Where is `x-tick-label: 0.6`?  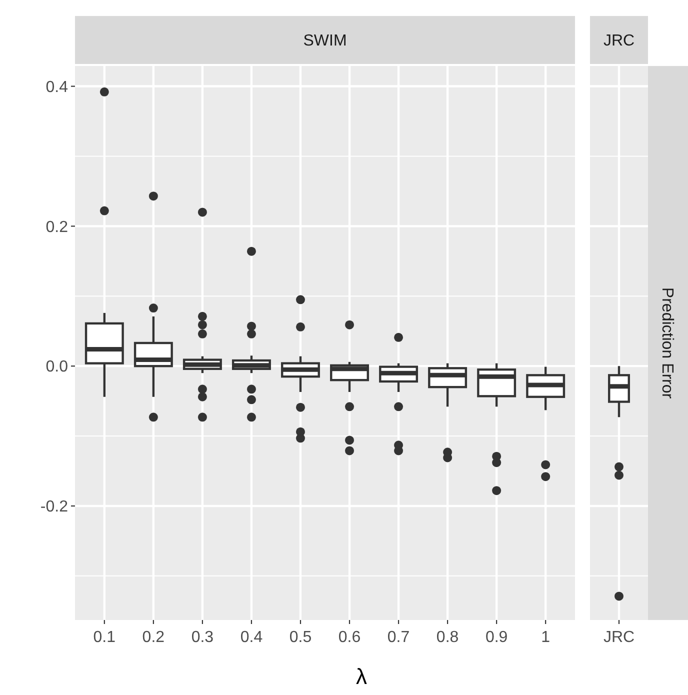
x-tick-label: 0.6 is located at coordinates (349, 637).